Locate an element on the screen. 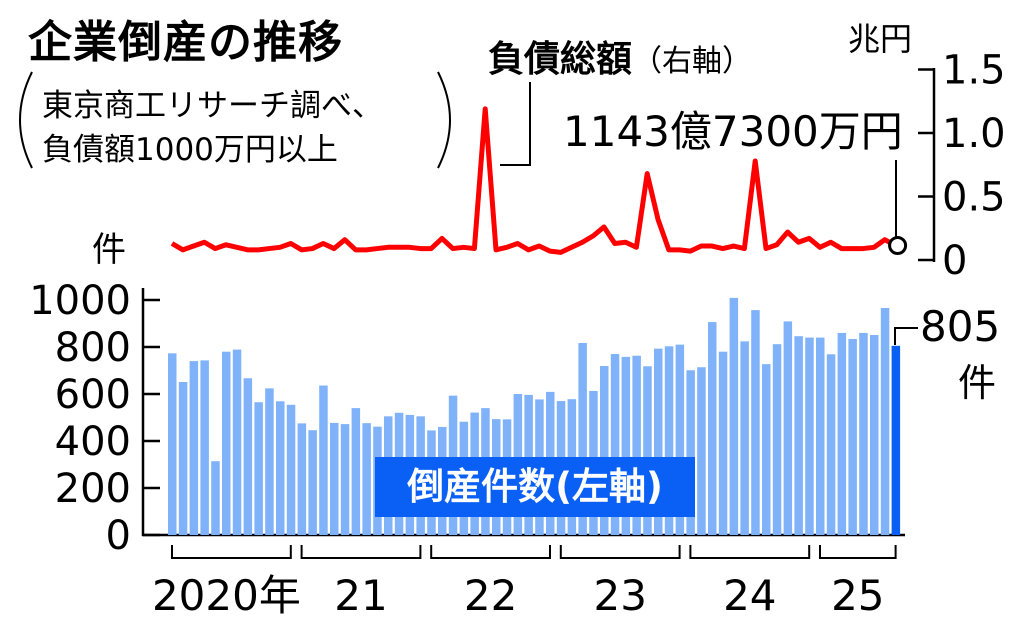 The image size is (1024, 623). right-axis-unit: 兆円 is located at coordinates (880, 39).